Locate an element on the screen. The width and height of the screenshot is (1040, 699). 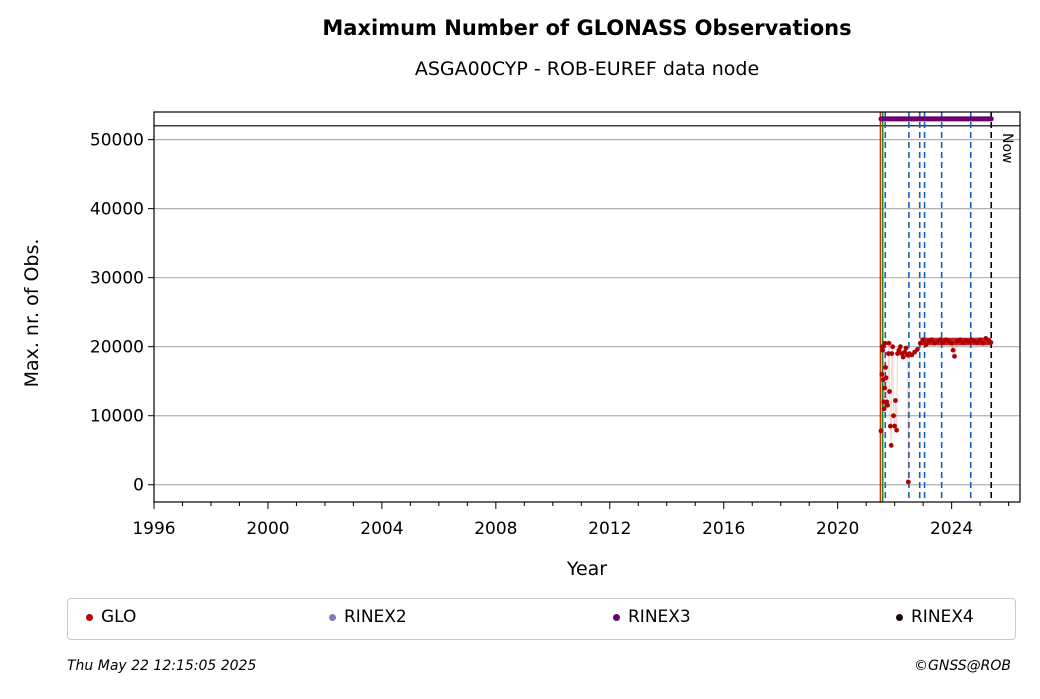
legend-marker-rinex2 is located at coordinates (332, 617).